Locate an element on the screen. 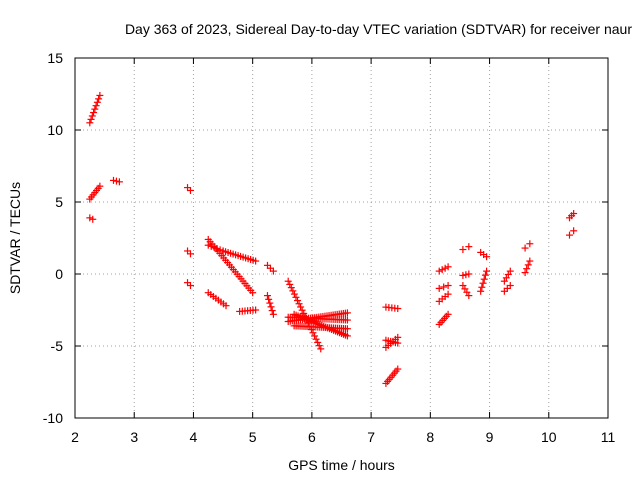 Image resolution: width=640 pixels, height=480 pixels. x-tick-label: 5 is located at coordinates (253, 437).